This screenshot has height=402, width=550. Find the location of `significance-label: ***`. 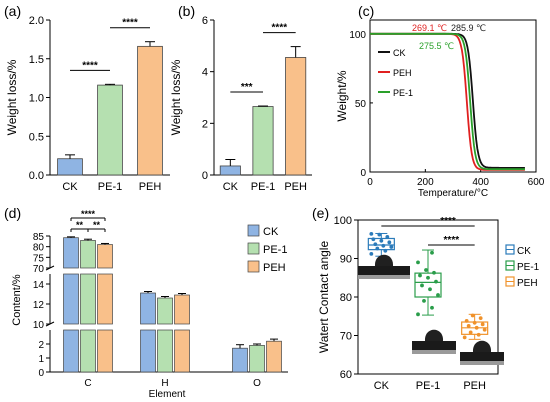

significance-label: *** is located at coordinates (247, 87).